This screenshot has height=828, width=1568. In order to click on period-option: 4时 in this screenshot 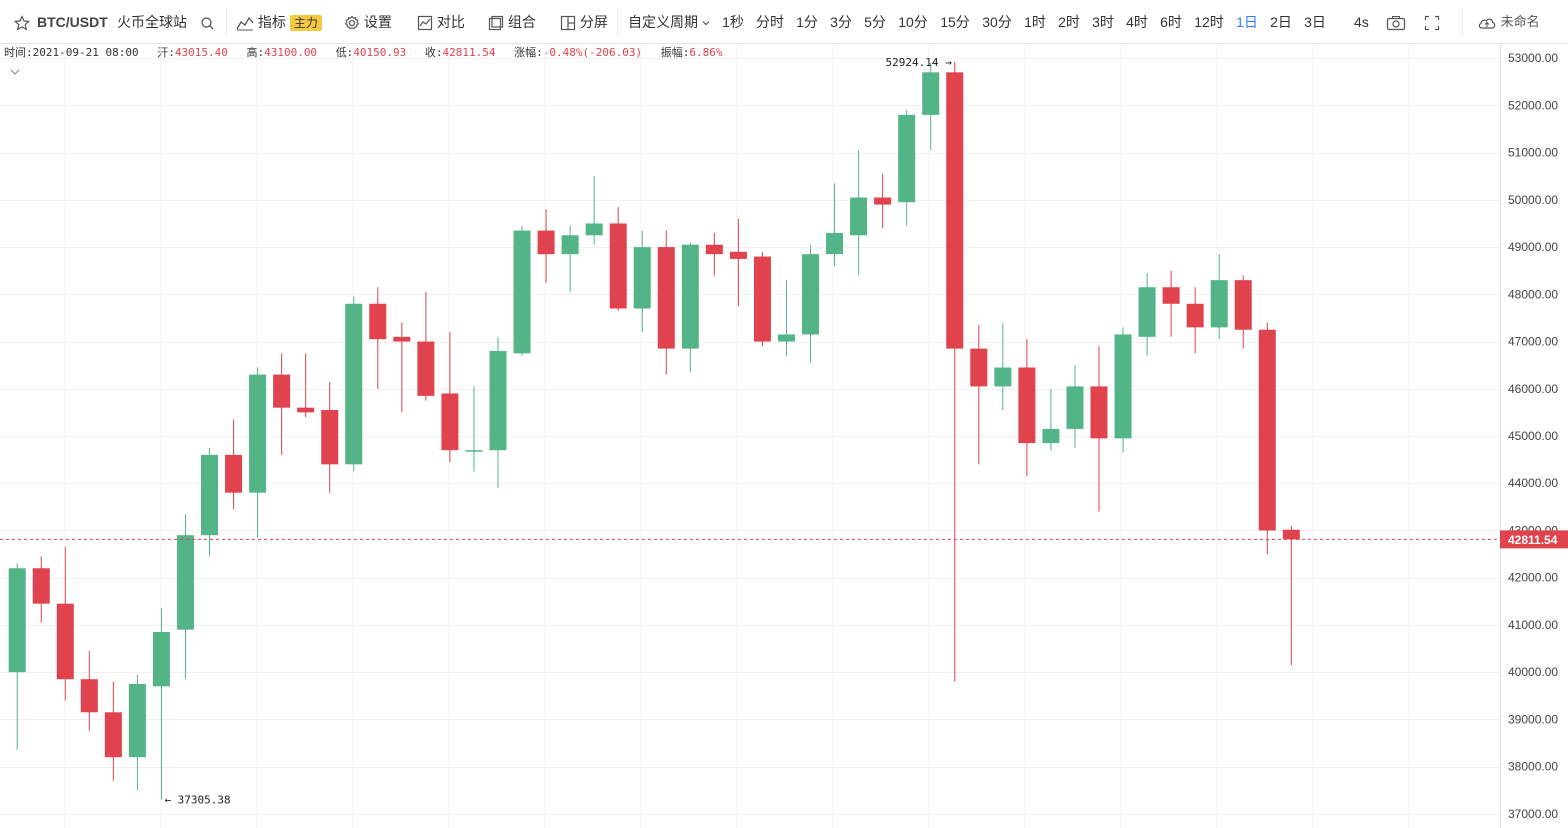, I will do `click(1137, 22)`.